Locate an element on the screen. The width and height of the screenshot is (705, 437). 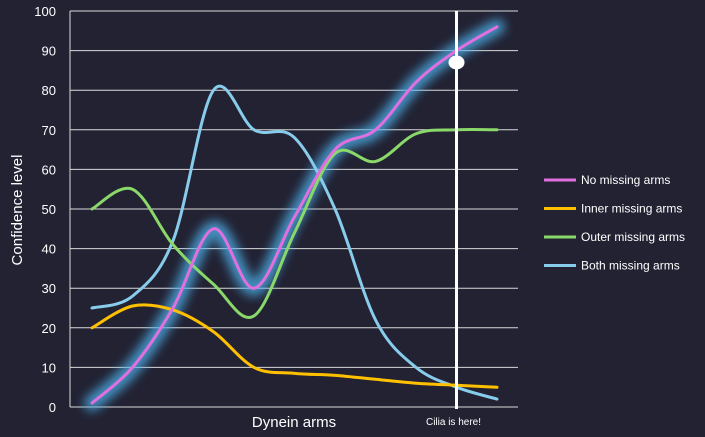
y-tick-label: 70 is located at coordinates (49, 130).